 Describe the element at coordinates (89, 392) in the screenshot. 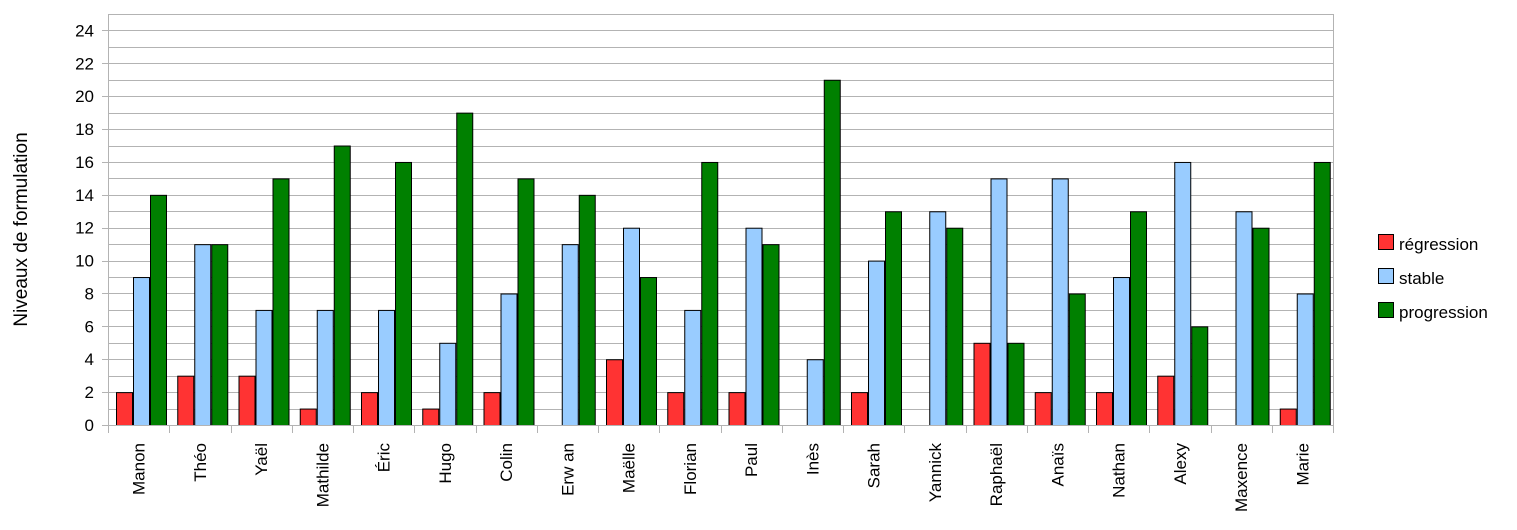

I see `y-tick-label: 2` at that location.